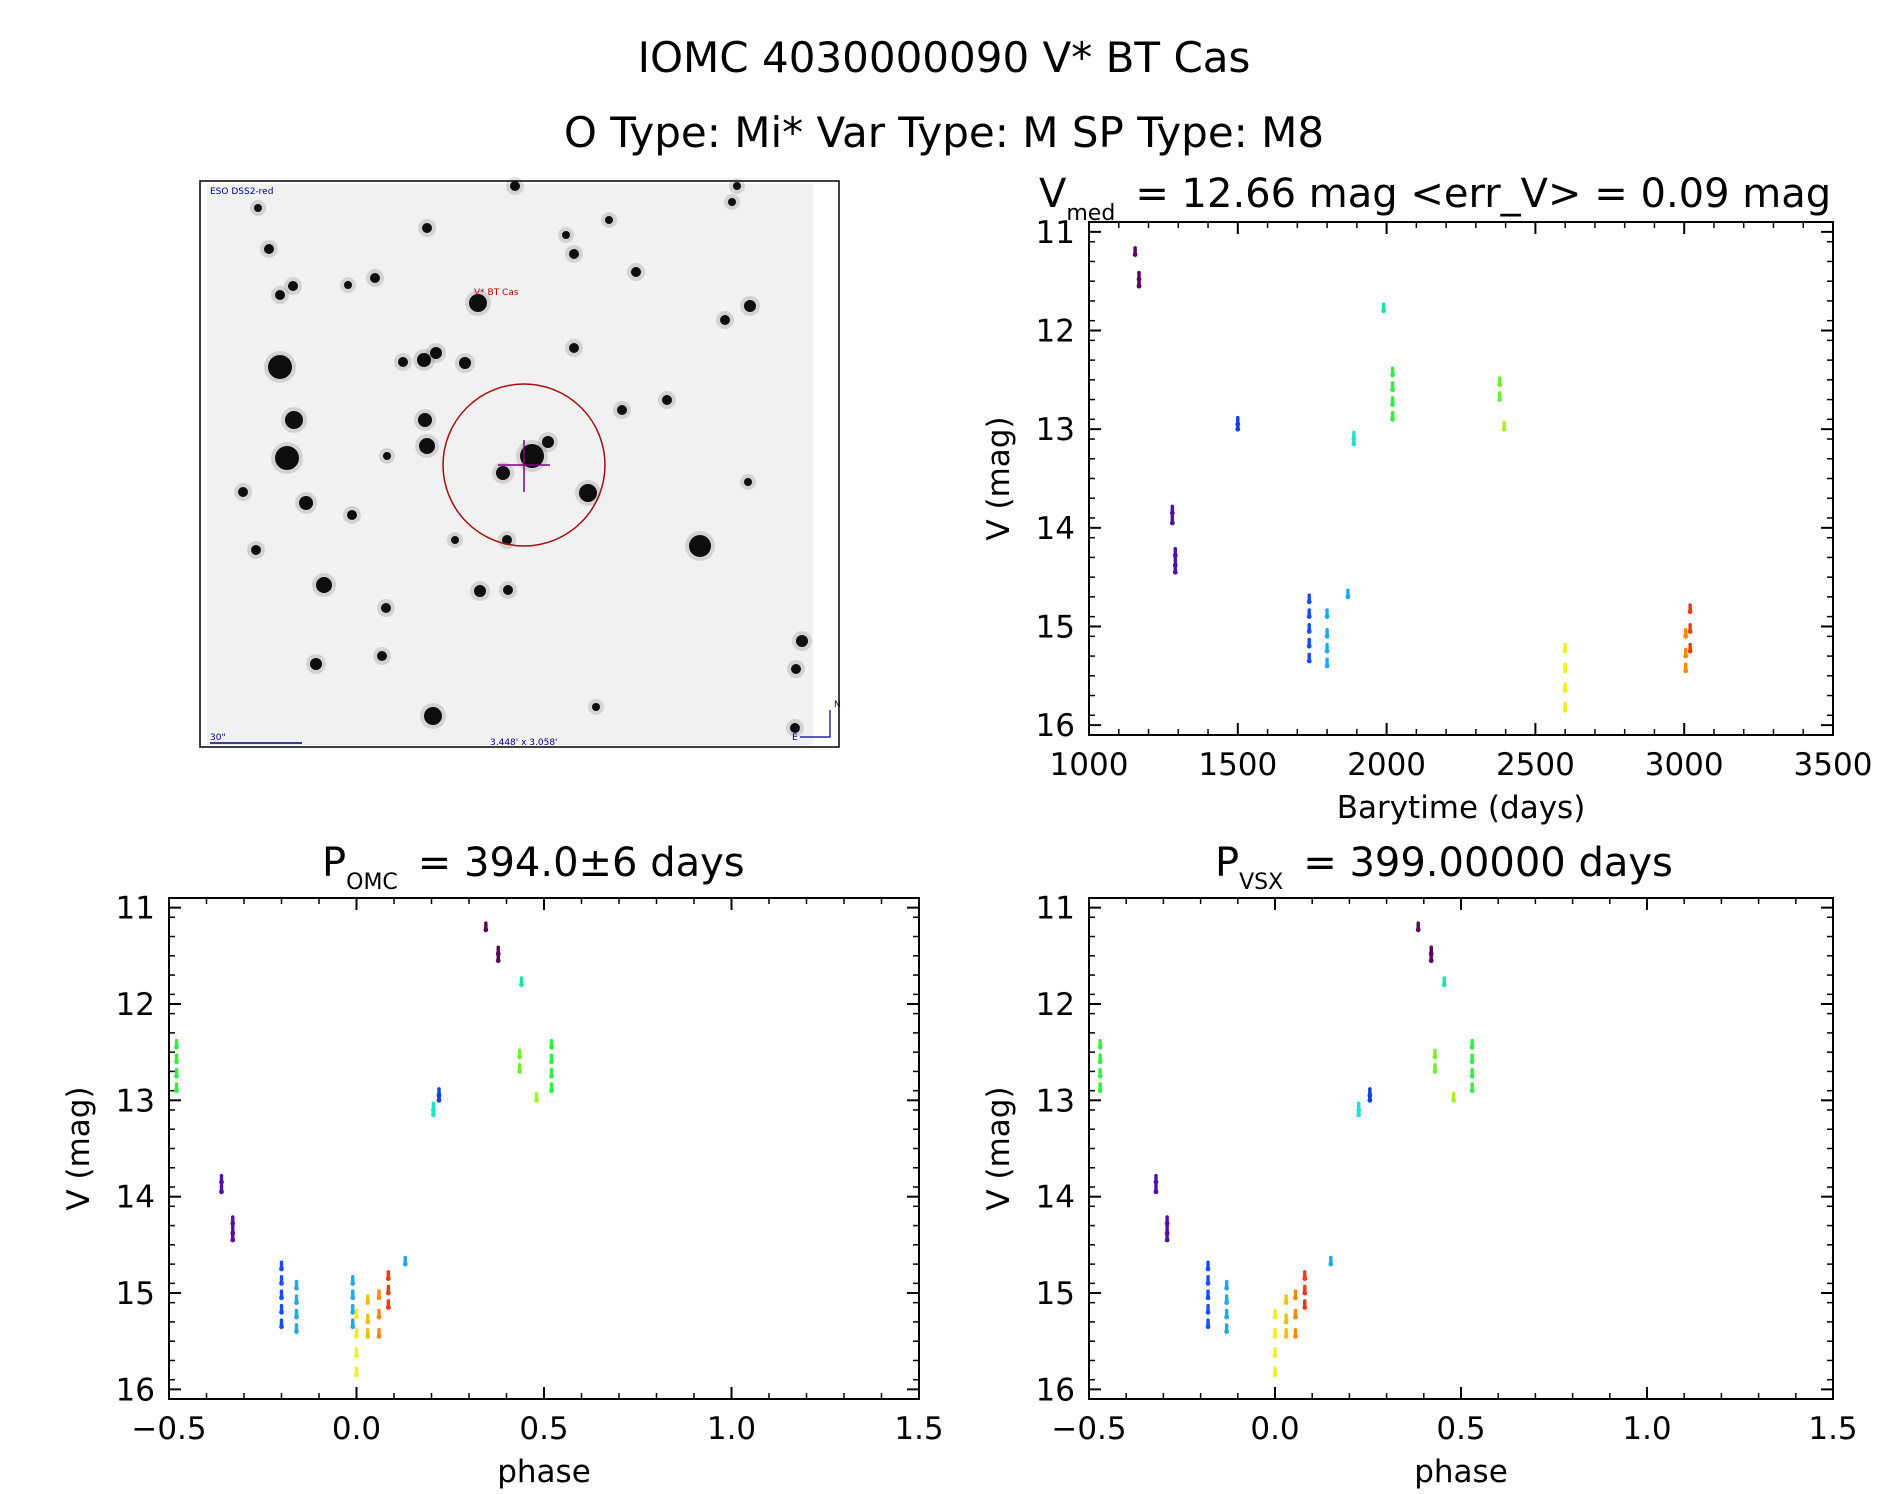 This screenshot has height=1494, width=1889. I want to click on finder-stars, so click(523, 457).